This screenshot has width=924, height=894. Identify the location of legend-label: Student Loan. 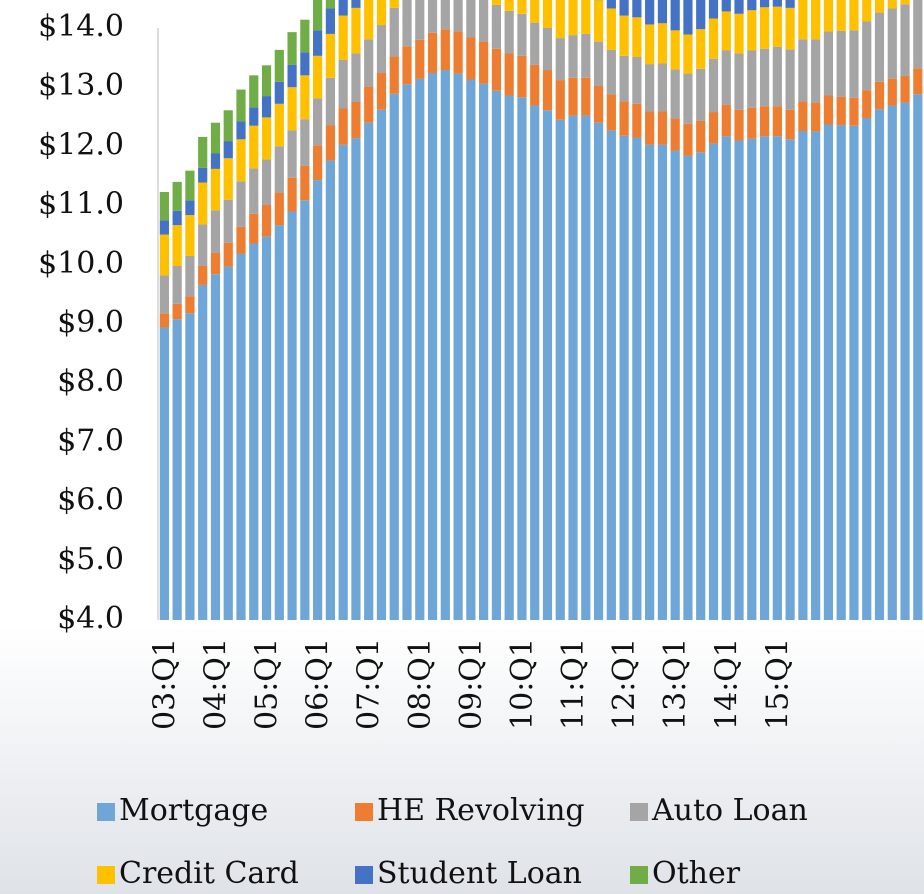
(479, 873).